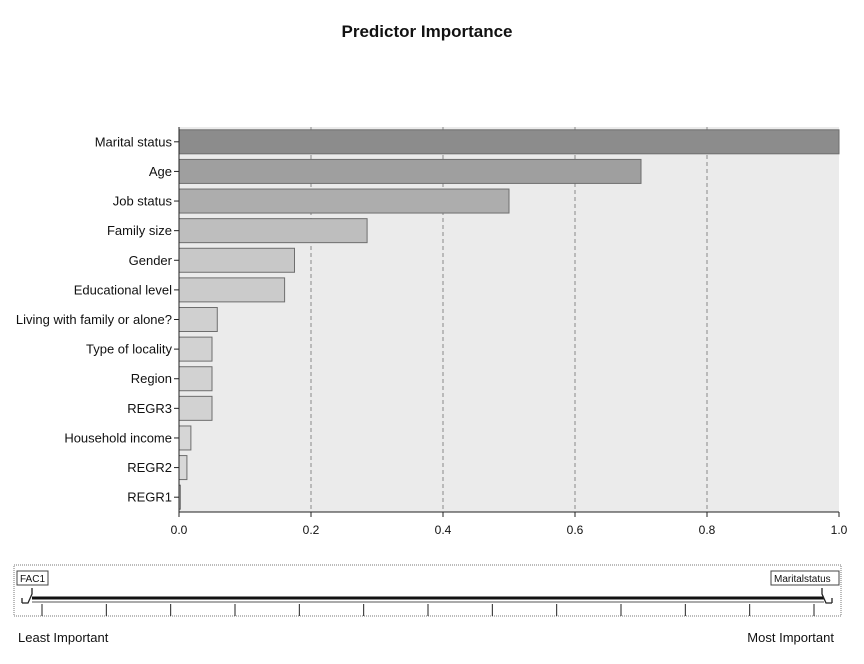  What do you see at coordinates (707, 530) in the screenshot?
I see `x-tick-label: 0.8` at bounding box center [707, 530].